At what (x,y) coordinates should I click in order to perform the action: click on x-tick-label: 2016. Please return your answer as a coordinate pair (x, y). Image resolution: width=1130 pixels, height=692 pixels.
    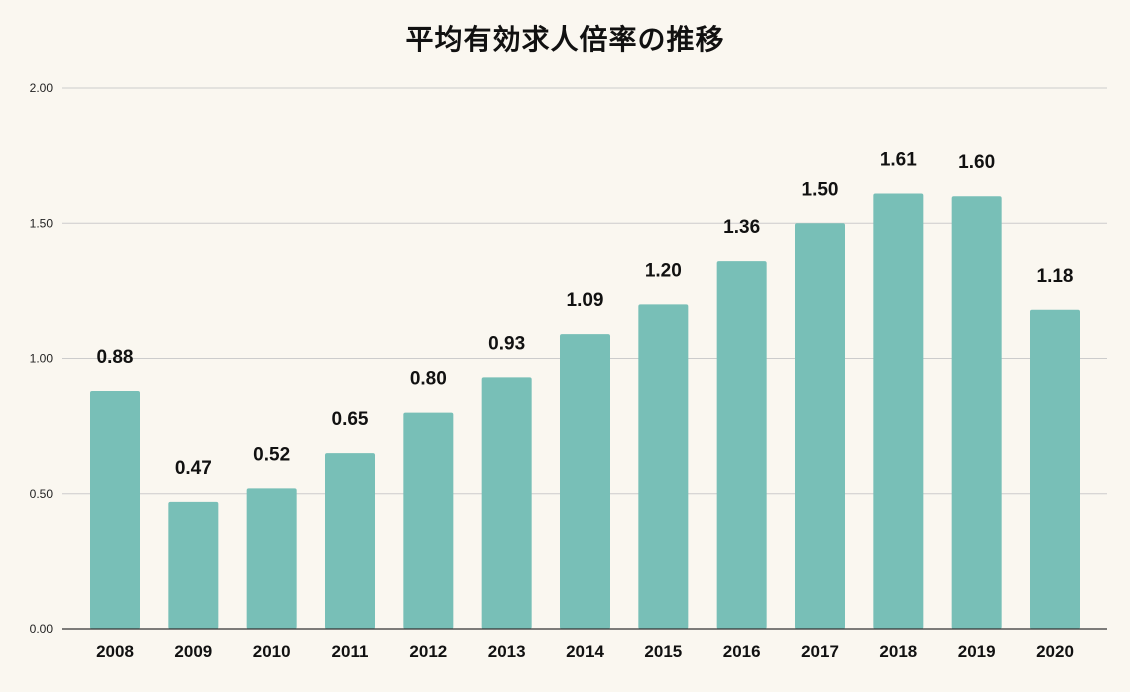
    Looking at the image, I should click on (742, 651).